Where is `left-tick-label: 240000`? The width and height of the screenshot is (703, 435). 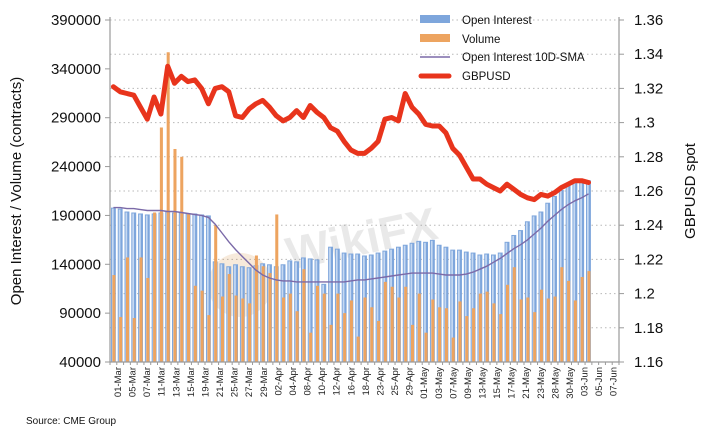
left-tick-label: 240000 is located at coordinates (76, 167).